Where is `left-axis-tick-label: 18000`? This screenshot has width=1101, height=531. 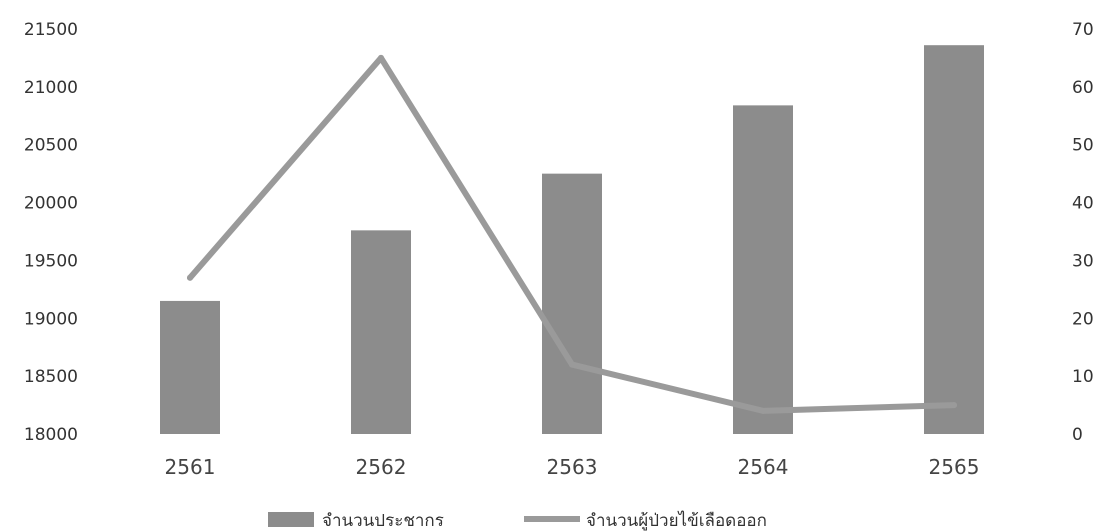
left-axis-tick-label: 18000 is located at coordinates (51, 435).